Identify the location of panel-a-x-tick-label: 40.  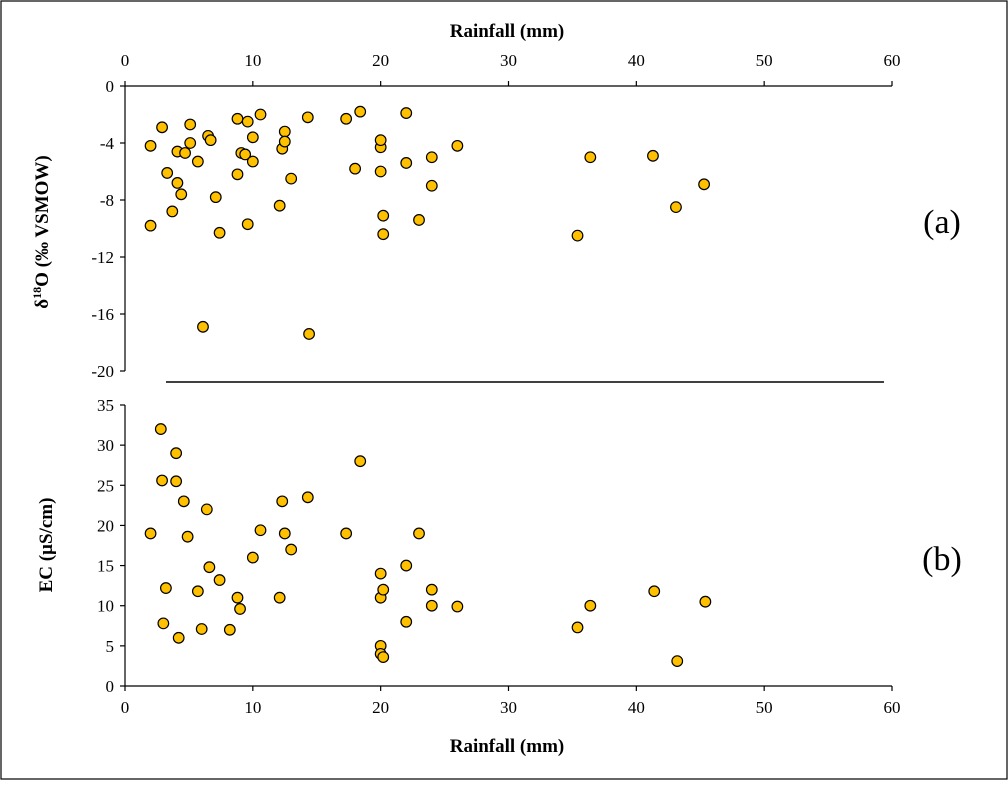
(636, 60).